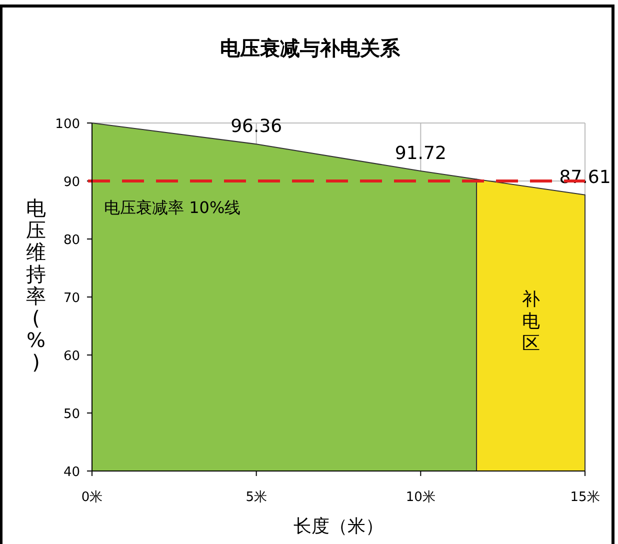  I want to click on y-tick-label: 90, so click(71, 182).